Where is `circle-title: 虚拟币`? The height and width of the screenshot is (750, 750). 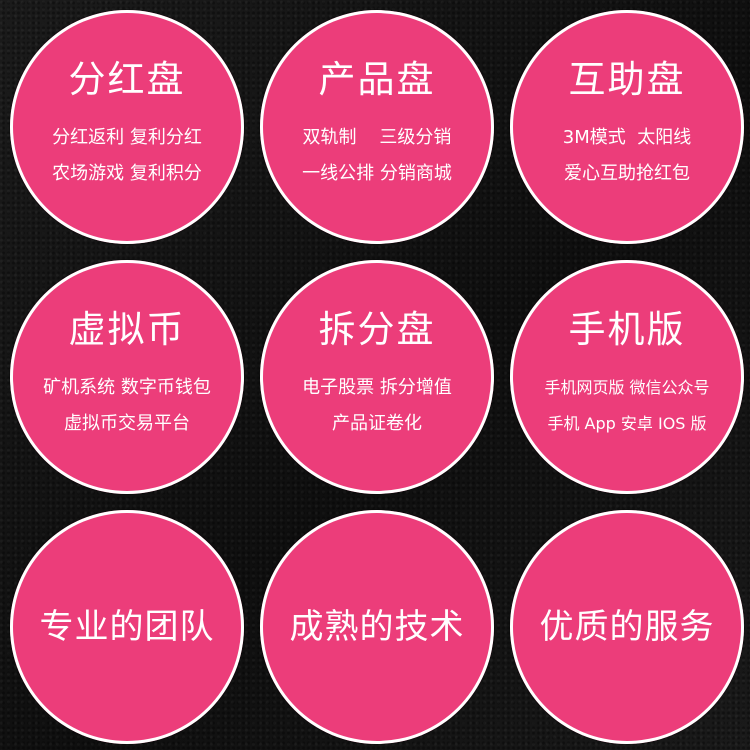
circle-title: 虚拟币 is located at coordinates (127, 329).